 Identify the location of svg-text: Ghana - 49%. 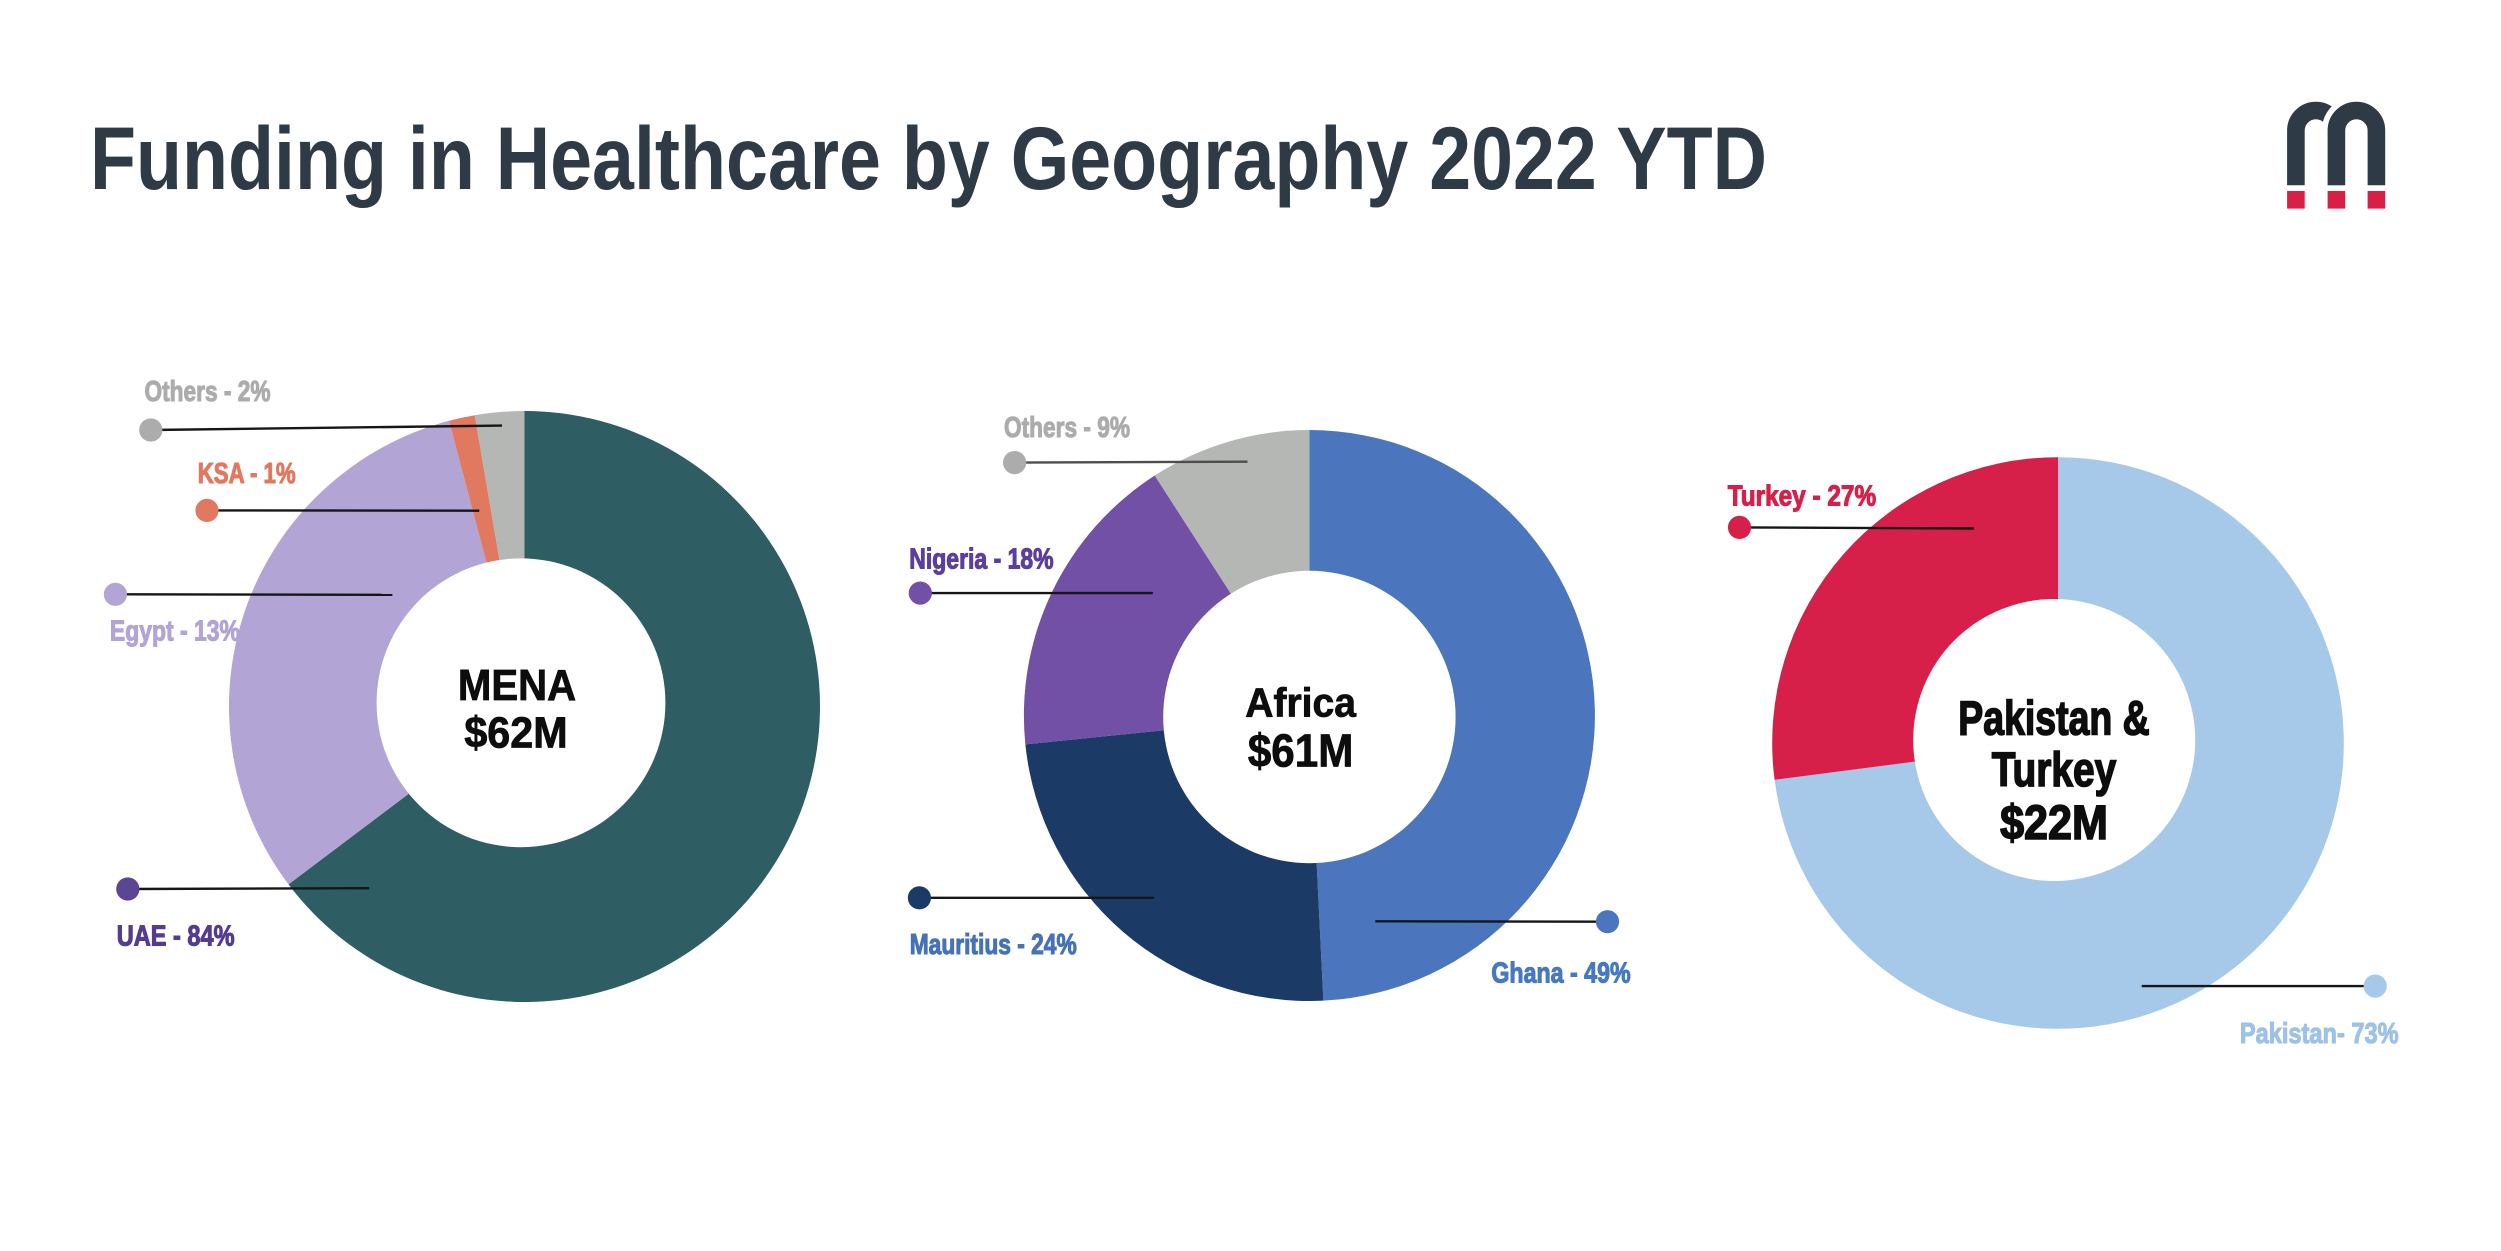
(1560, 973).